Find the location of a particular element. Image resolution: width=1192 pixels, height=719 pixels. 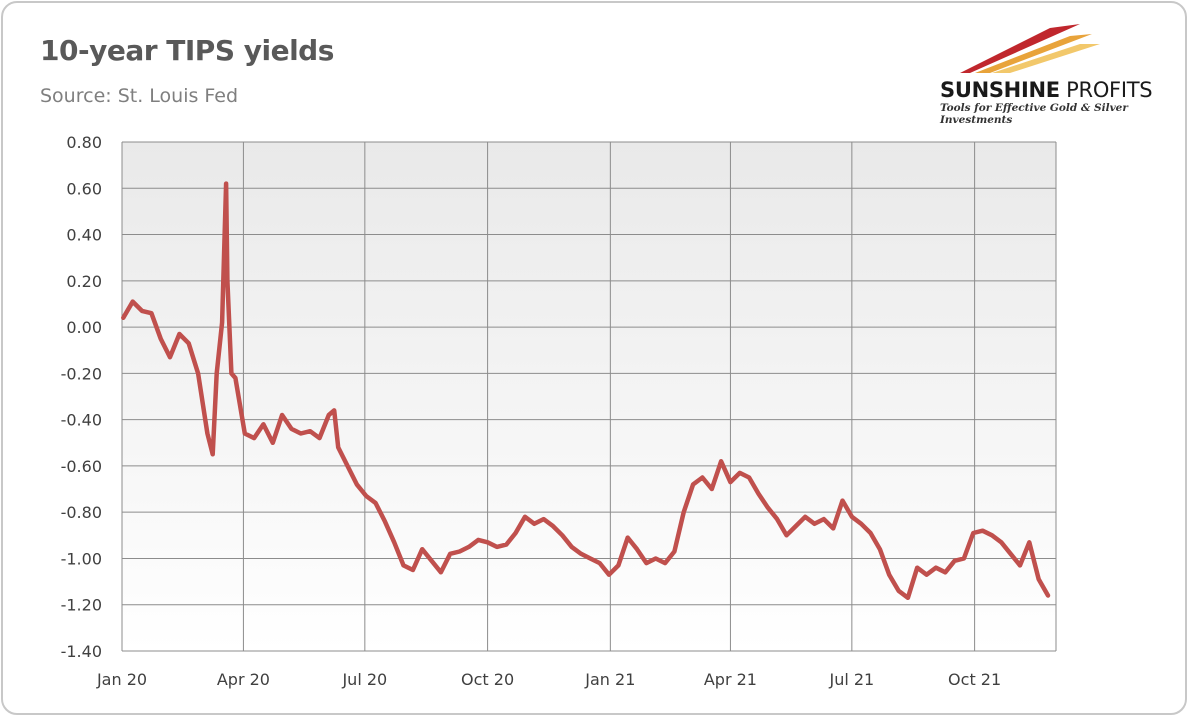

x-tick-label: Oct 21 is located at coordinates (974, 679).